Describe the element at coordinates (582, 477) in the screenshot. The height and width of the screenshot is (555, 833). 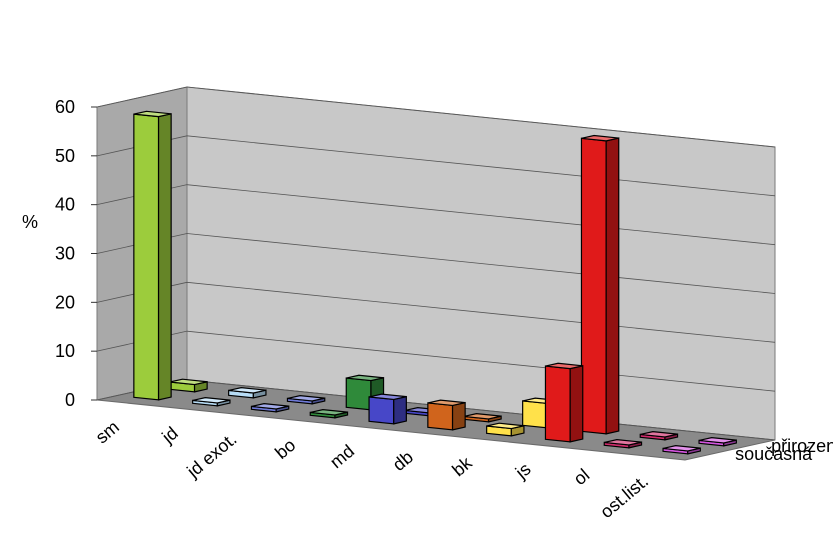
I see `x-tick-label: ol` at that location.